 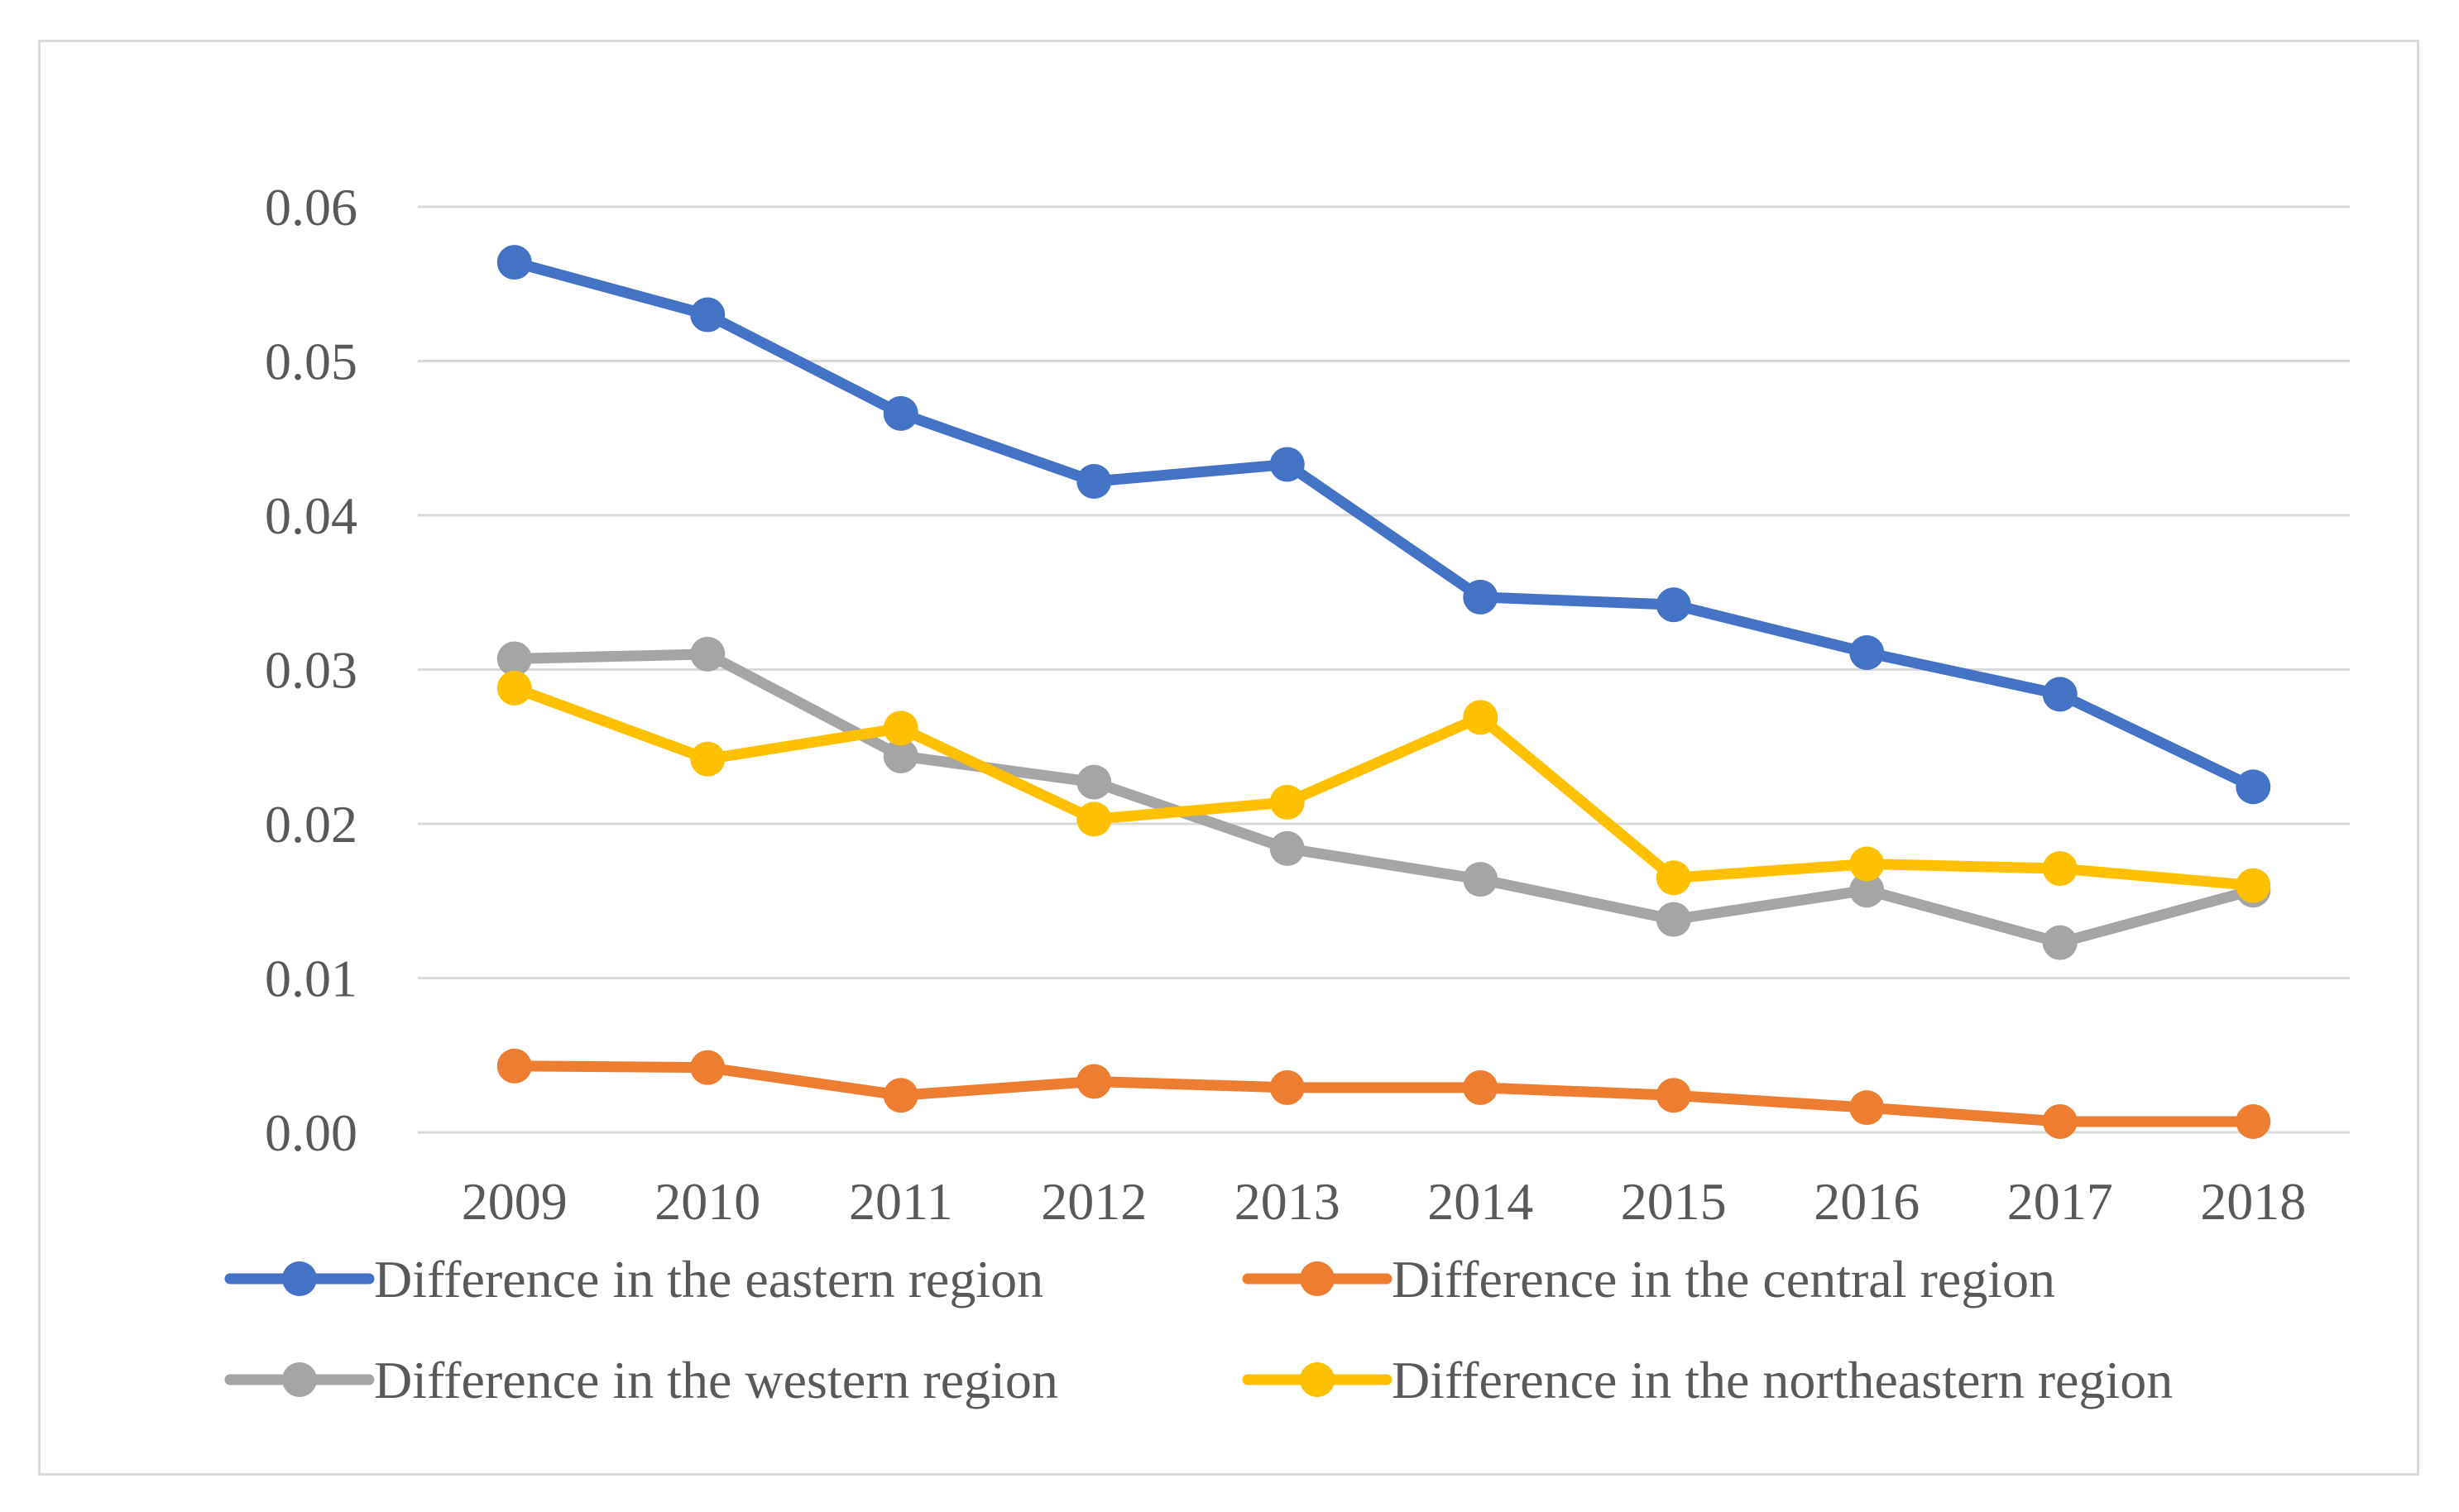 I want to click on y-tick-label: 0.06, so click(x=311, y=207).